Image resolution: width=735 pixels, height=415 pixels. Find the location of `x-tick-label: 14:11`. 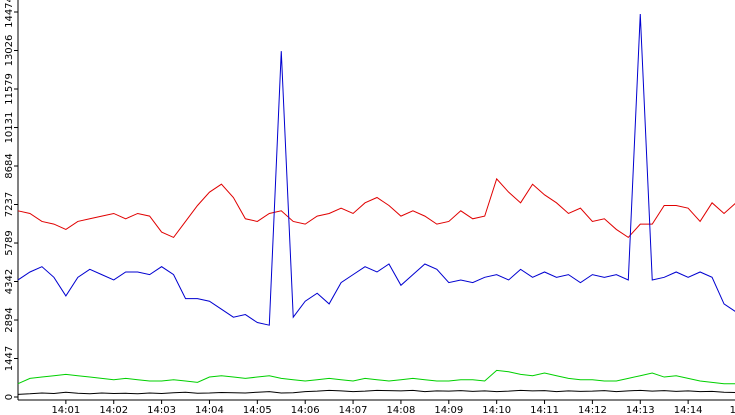

x-tick-label: 14:11 is located at coordinates (544, 410).